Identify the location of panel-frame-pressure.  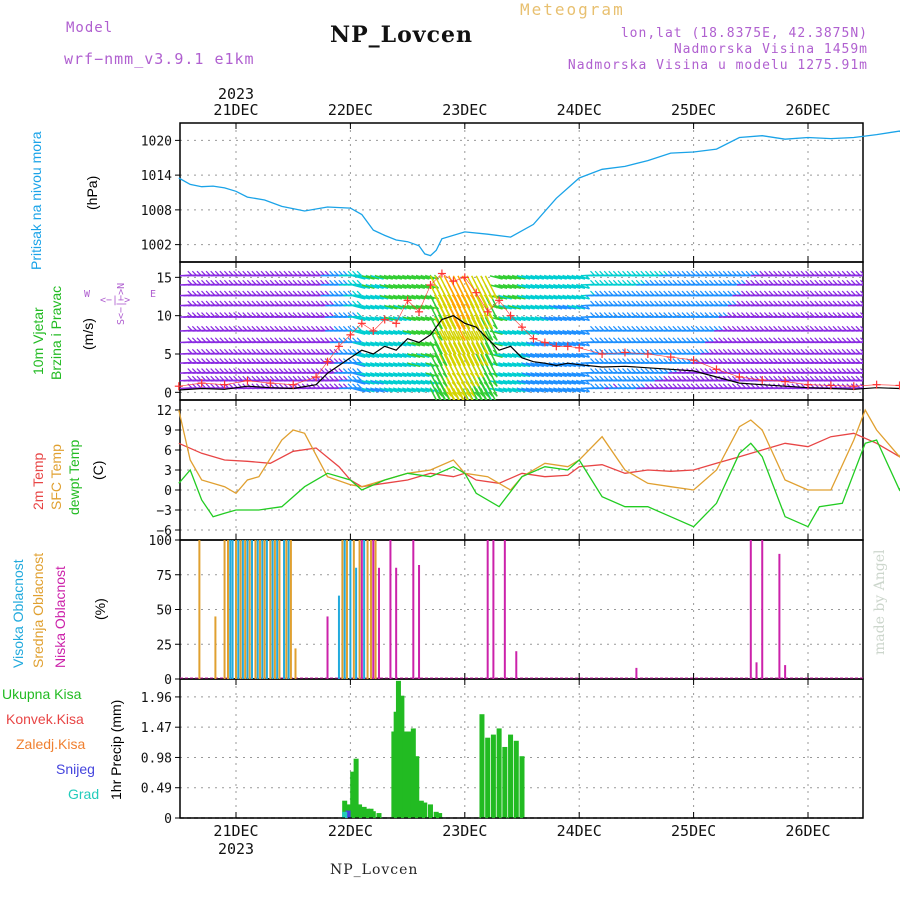
(521, 192).